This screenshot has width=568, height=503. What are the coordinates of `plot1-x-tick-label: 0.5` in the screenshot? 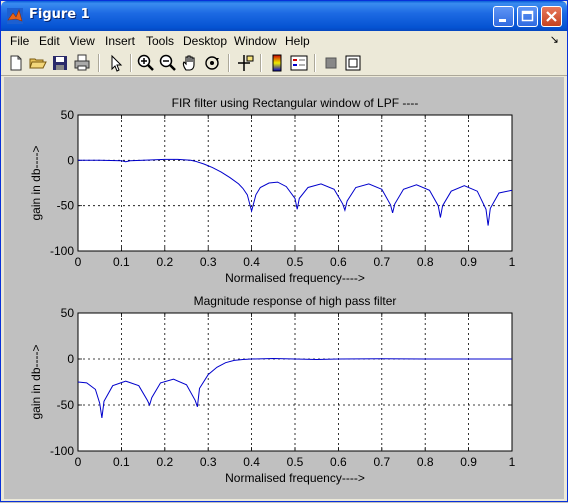 It's located at (295, 262).